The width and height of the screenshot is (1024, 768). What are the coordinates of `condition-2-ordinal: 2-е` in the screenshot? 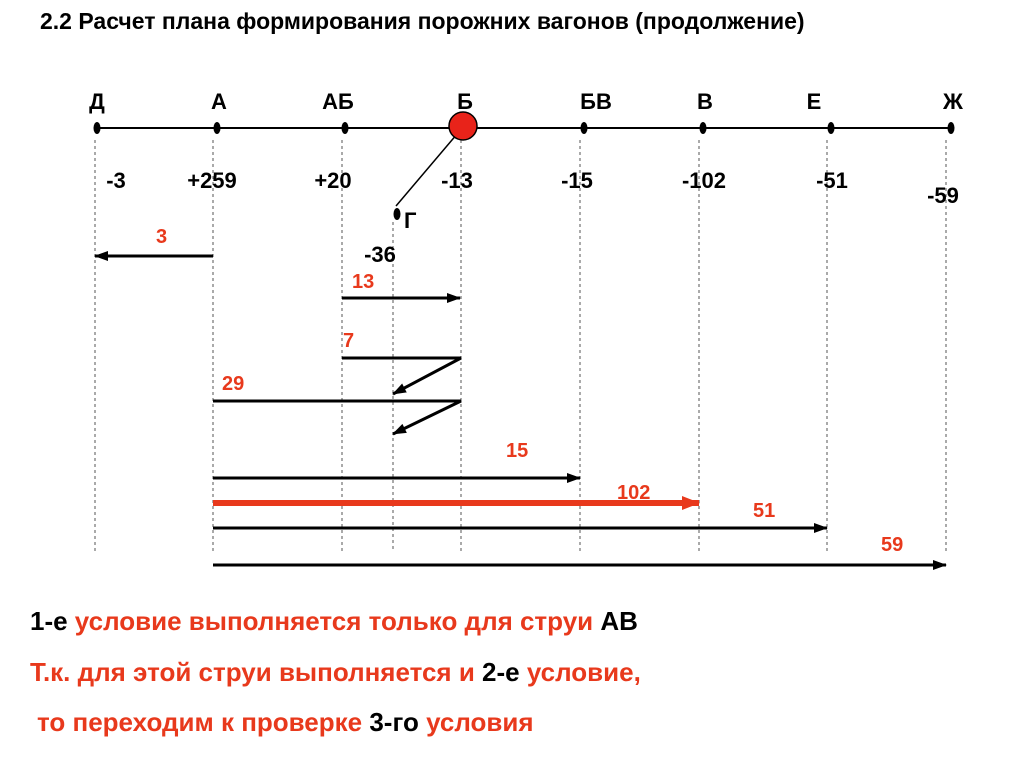 It's located at (501, 672).